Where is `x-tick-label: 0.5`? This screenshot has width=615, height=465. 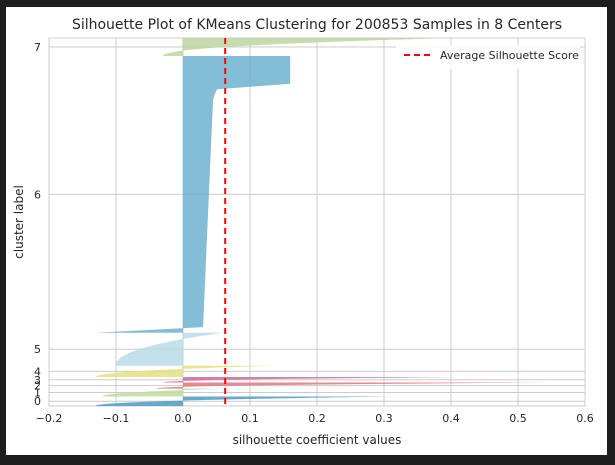 x-tick-label: 0.5 is located at coordinates (518, 418).